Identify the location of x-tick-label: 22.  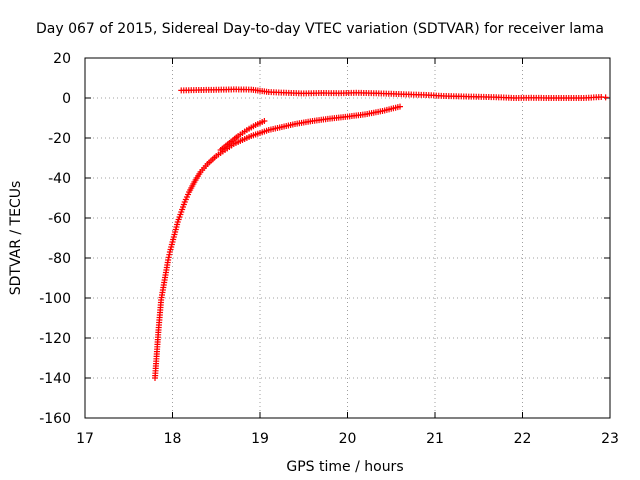
(523, 439).